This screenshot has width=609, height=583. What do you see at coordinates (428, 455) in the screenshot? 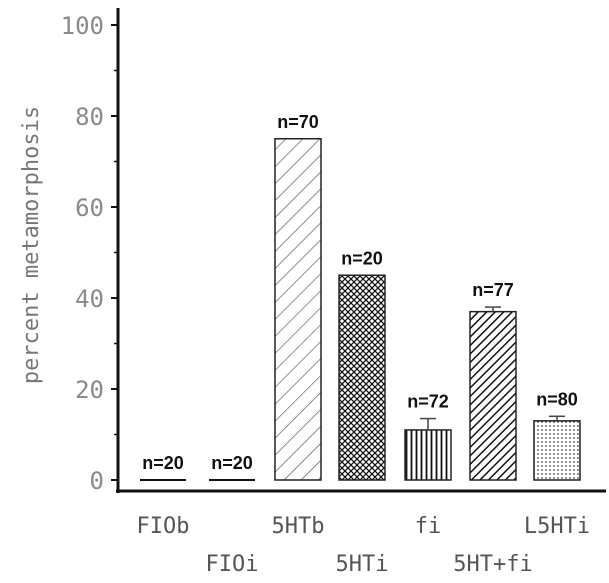
I see `bar-fi` at bounding box center [428, 455].